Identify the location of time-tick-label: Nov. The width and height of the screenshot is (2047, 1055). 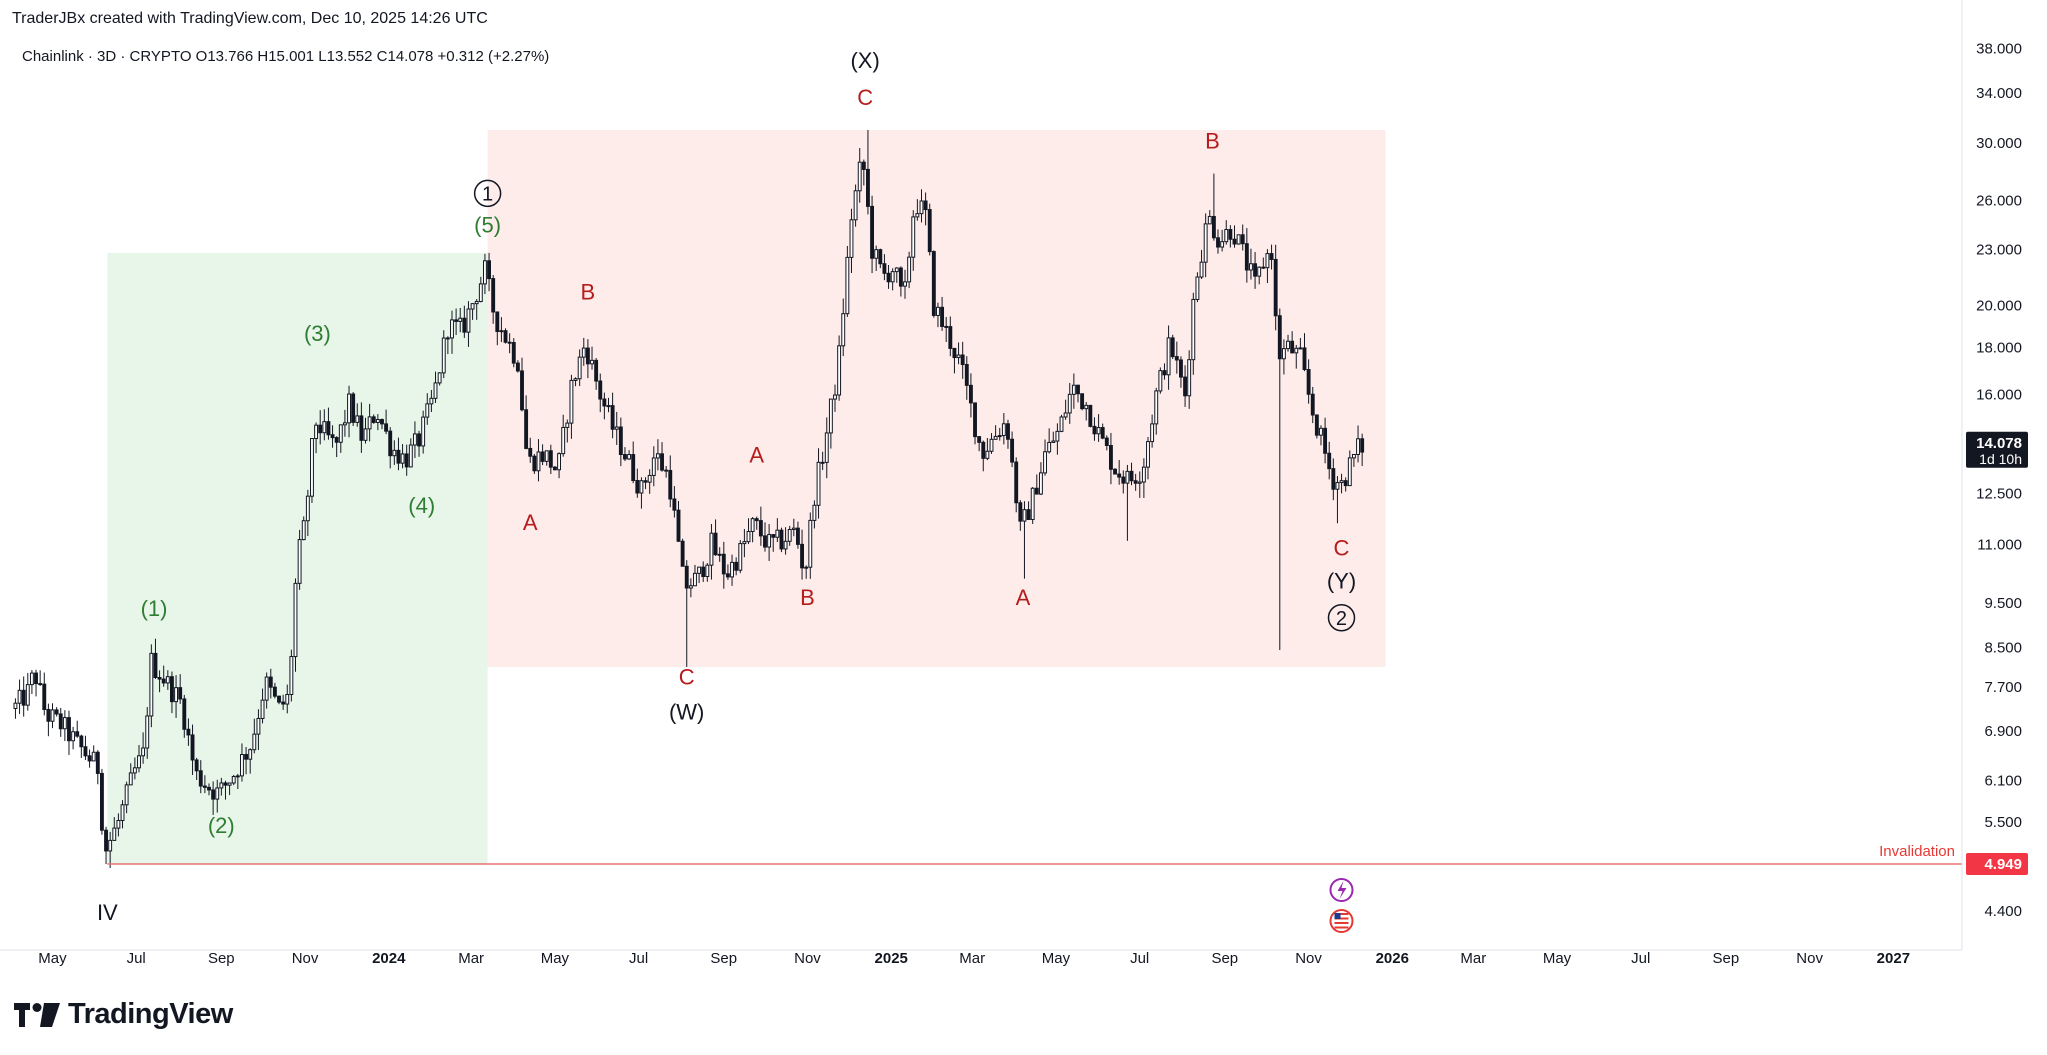
(305, 958).